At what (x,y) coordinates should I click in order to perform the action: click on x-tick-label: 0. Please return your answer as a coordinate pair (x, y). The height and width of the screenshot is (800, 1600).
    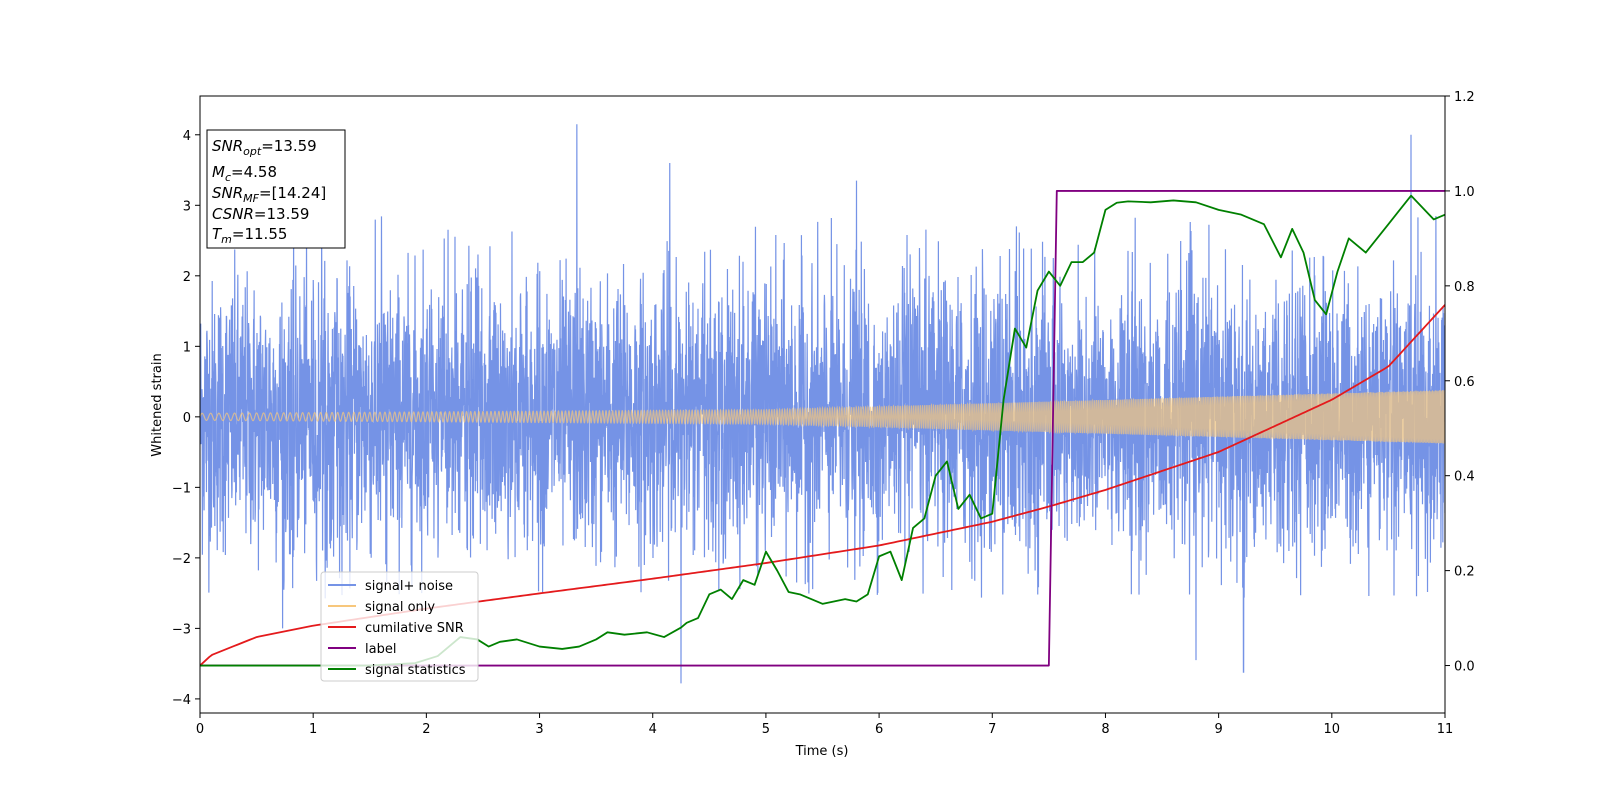
    Looking at the image, I should click on (200, 729).